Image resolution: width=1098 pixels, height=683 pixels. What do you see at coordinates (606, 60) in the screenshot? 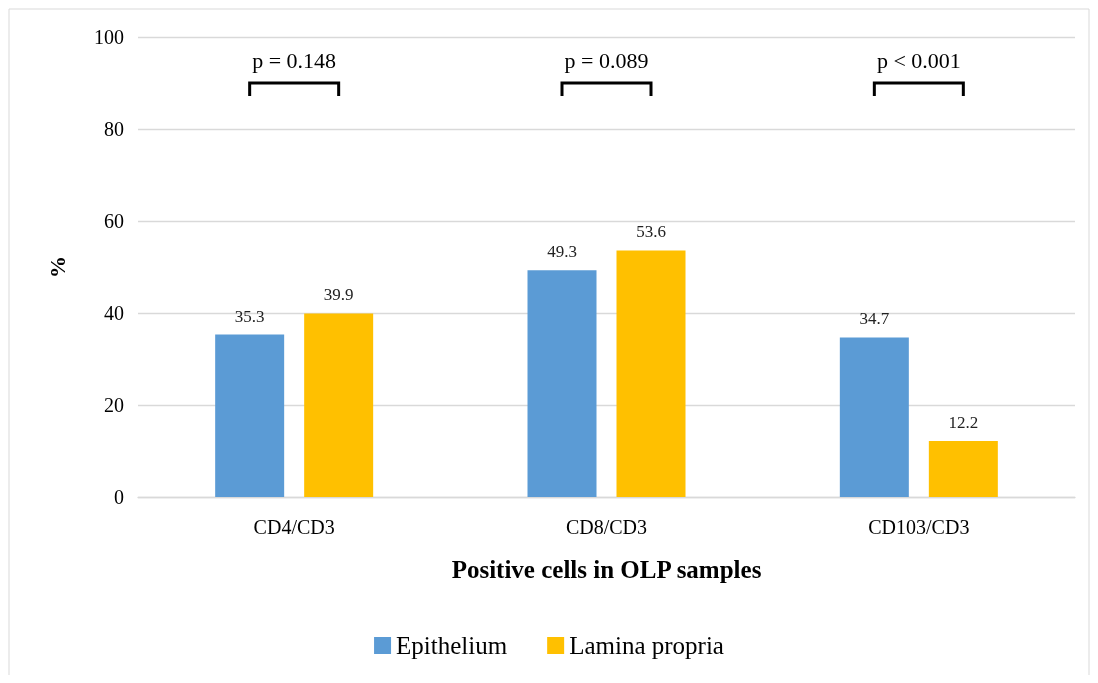
I see `annotation: p = 0.089` at bounding box center [606, 60].